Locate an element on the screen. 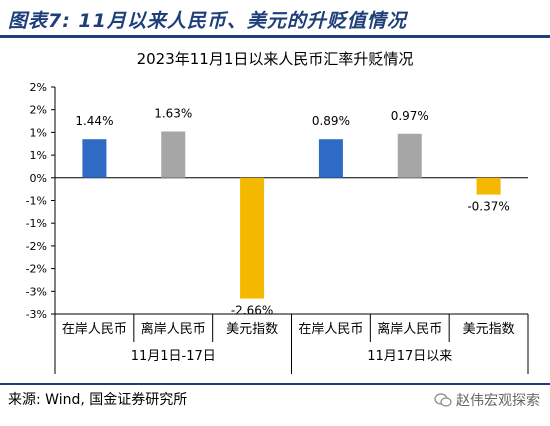  data-label: 1.44% is located at coordinates (94, 121).